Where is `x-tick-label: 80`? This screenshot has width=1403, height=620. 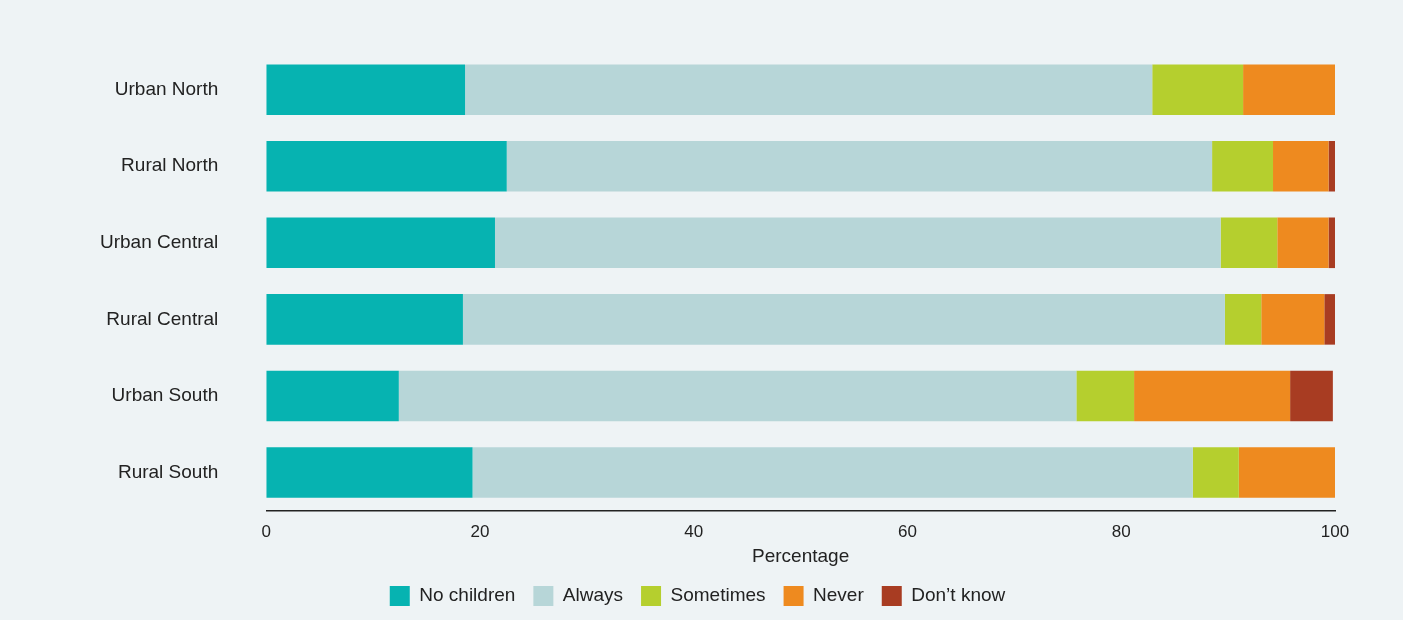
x-tick-label: 80 is located at coordinates (1121, 531).